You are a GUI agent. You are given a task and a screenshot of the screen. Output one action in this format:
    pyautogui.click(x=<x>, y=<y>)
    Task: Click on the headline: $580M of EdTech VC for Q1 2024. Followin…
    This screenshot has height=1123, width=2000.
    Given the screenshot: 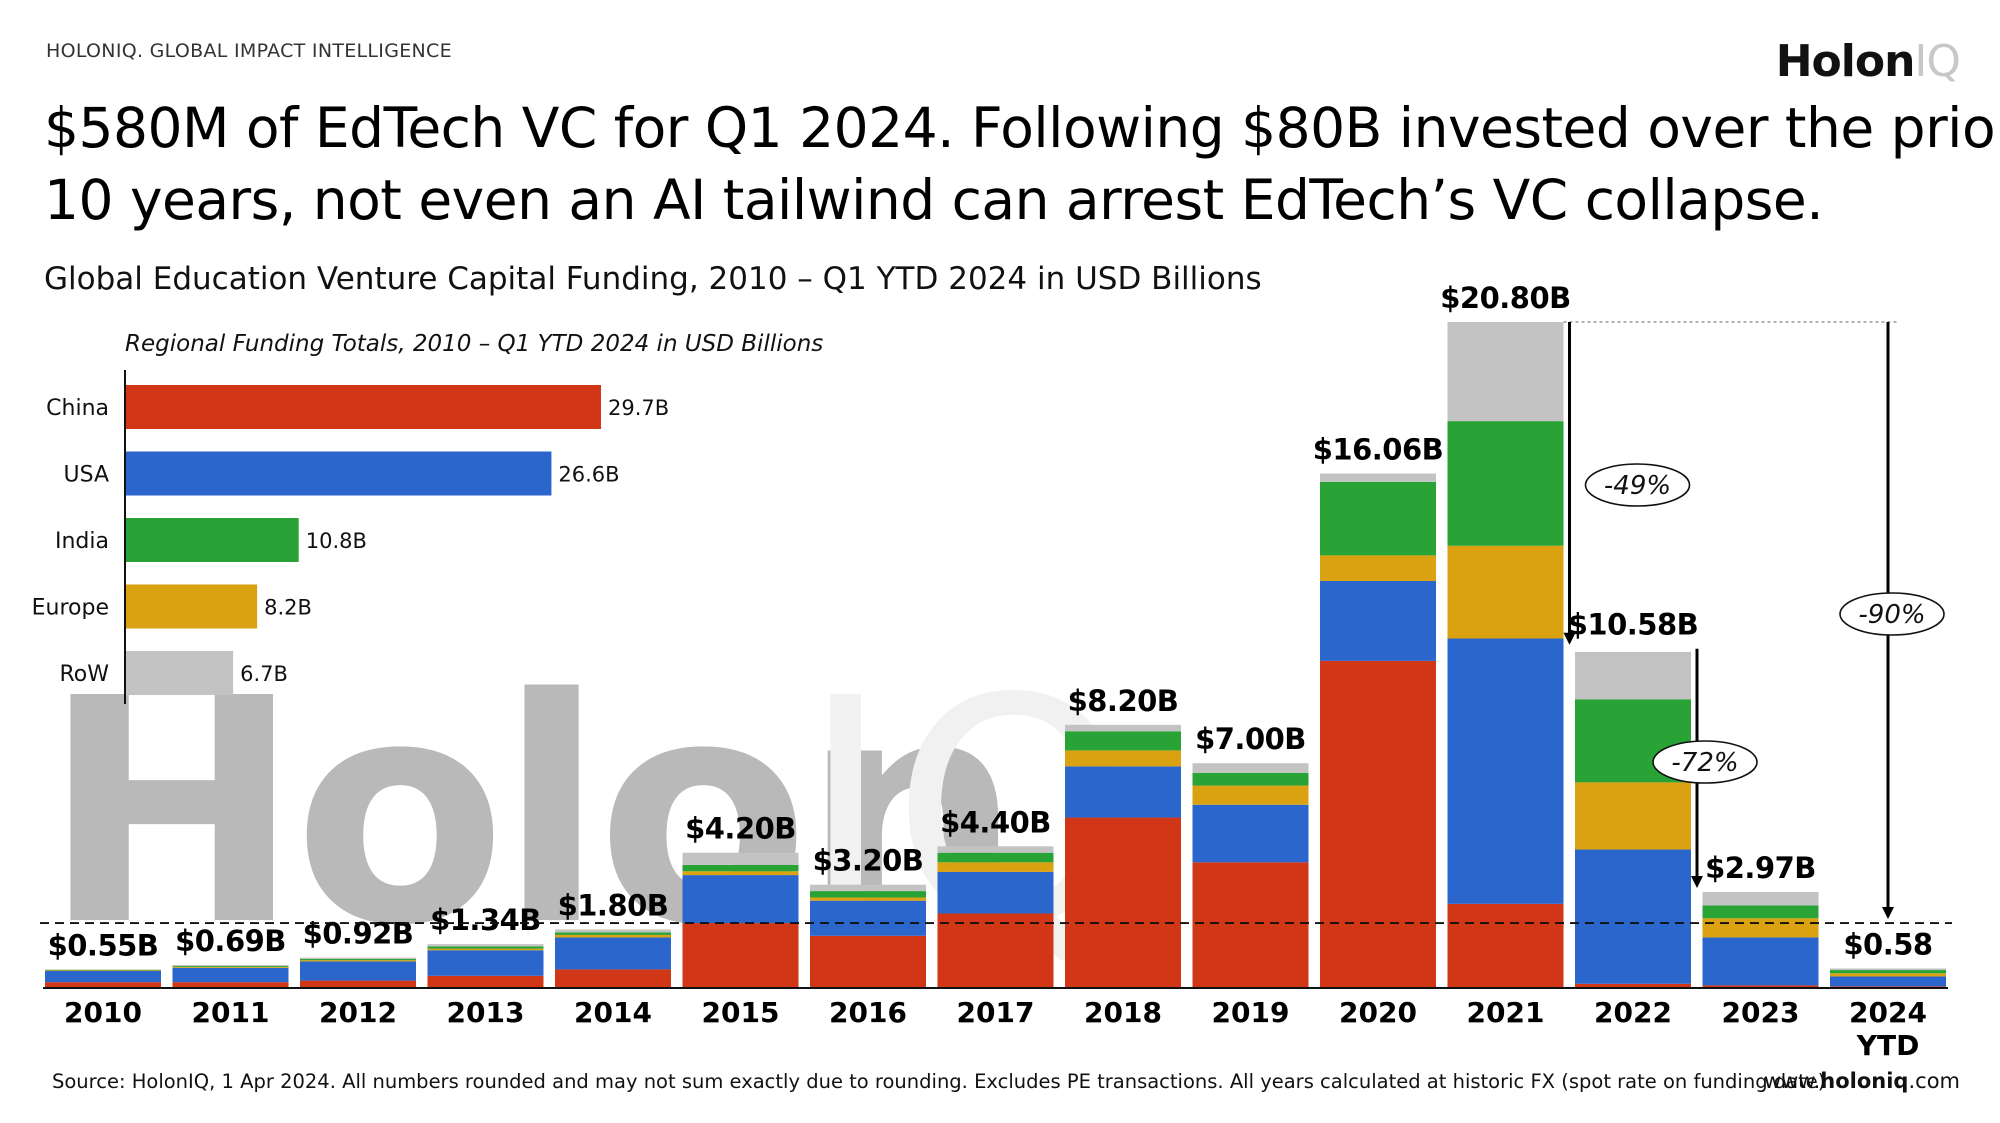 What is the action you would take?
    pyautogui.click(x=1022, y=164)
    